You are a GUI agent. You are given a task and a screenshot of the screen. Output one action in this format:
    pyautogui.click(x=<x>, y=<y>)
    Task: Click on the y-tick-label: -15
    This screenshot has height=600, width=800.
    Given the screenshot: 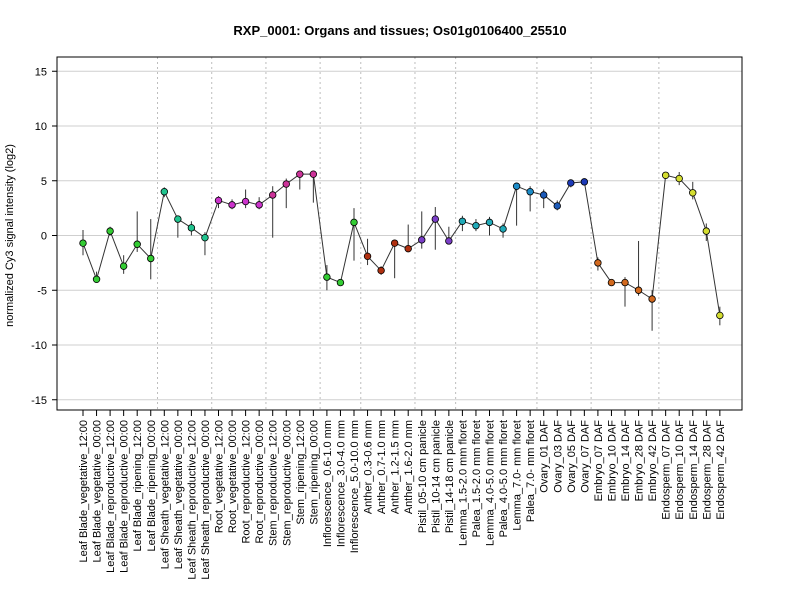 What is the action you would take?
    pyautogui.click(x=39, y=401)
    